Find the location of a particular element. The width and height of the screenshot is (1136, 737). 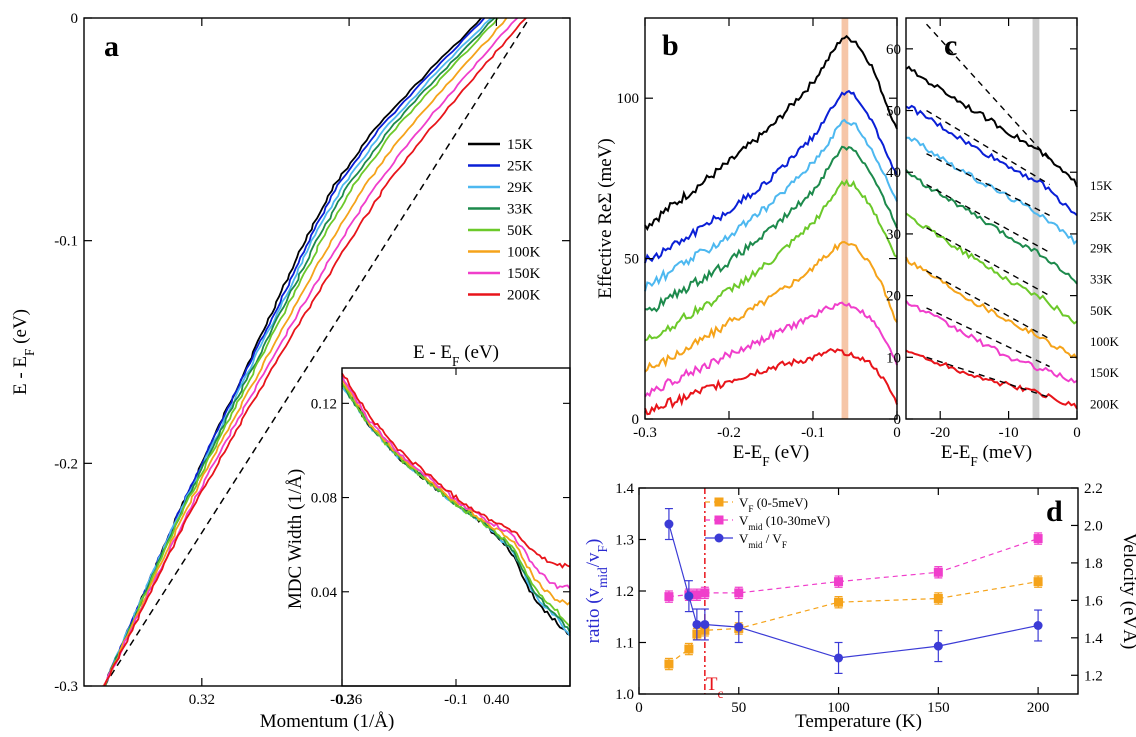

panel-d-xtick-label: 50 is located at coordinates (738, 708).